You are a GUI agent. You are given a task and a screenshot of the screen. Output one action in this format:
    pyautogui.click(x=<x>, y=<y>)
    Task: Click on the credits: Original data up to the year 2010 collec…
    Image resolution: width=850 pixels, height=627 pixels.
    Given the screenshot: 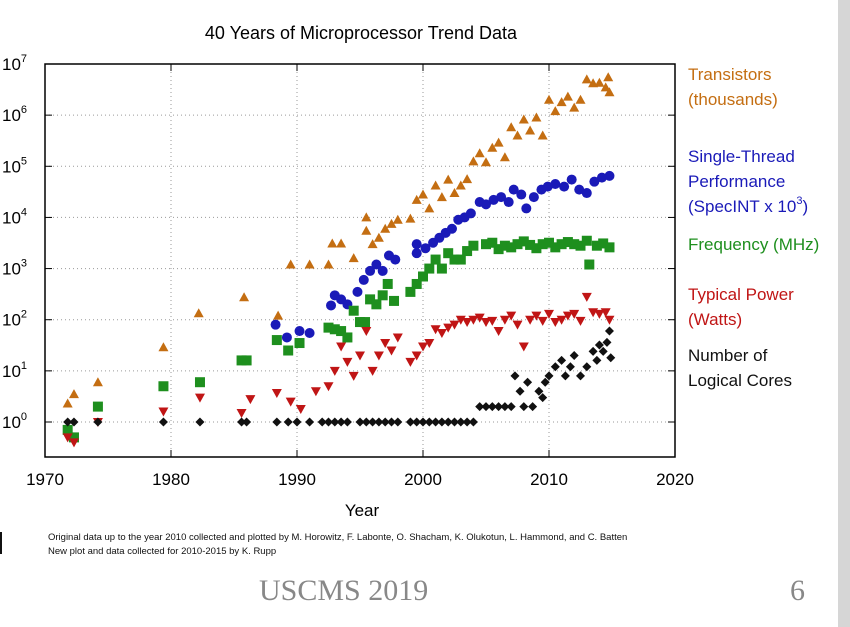 What is the action you would take?
    pyautogui.click(x=337, y=545)
    